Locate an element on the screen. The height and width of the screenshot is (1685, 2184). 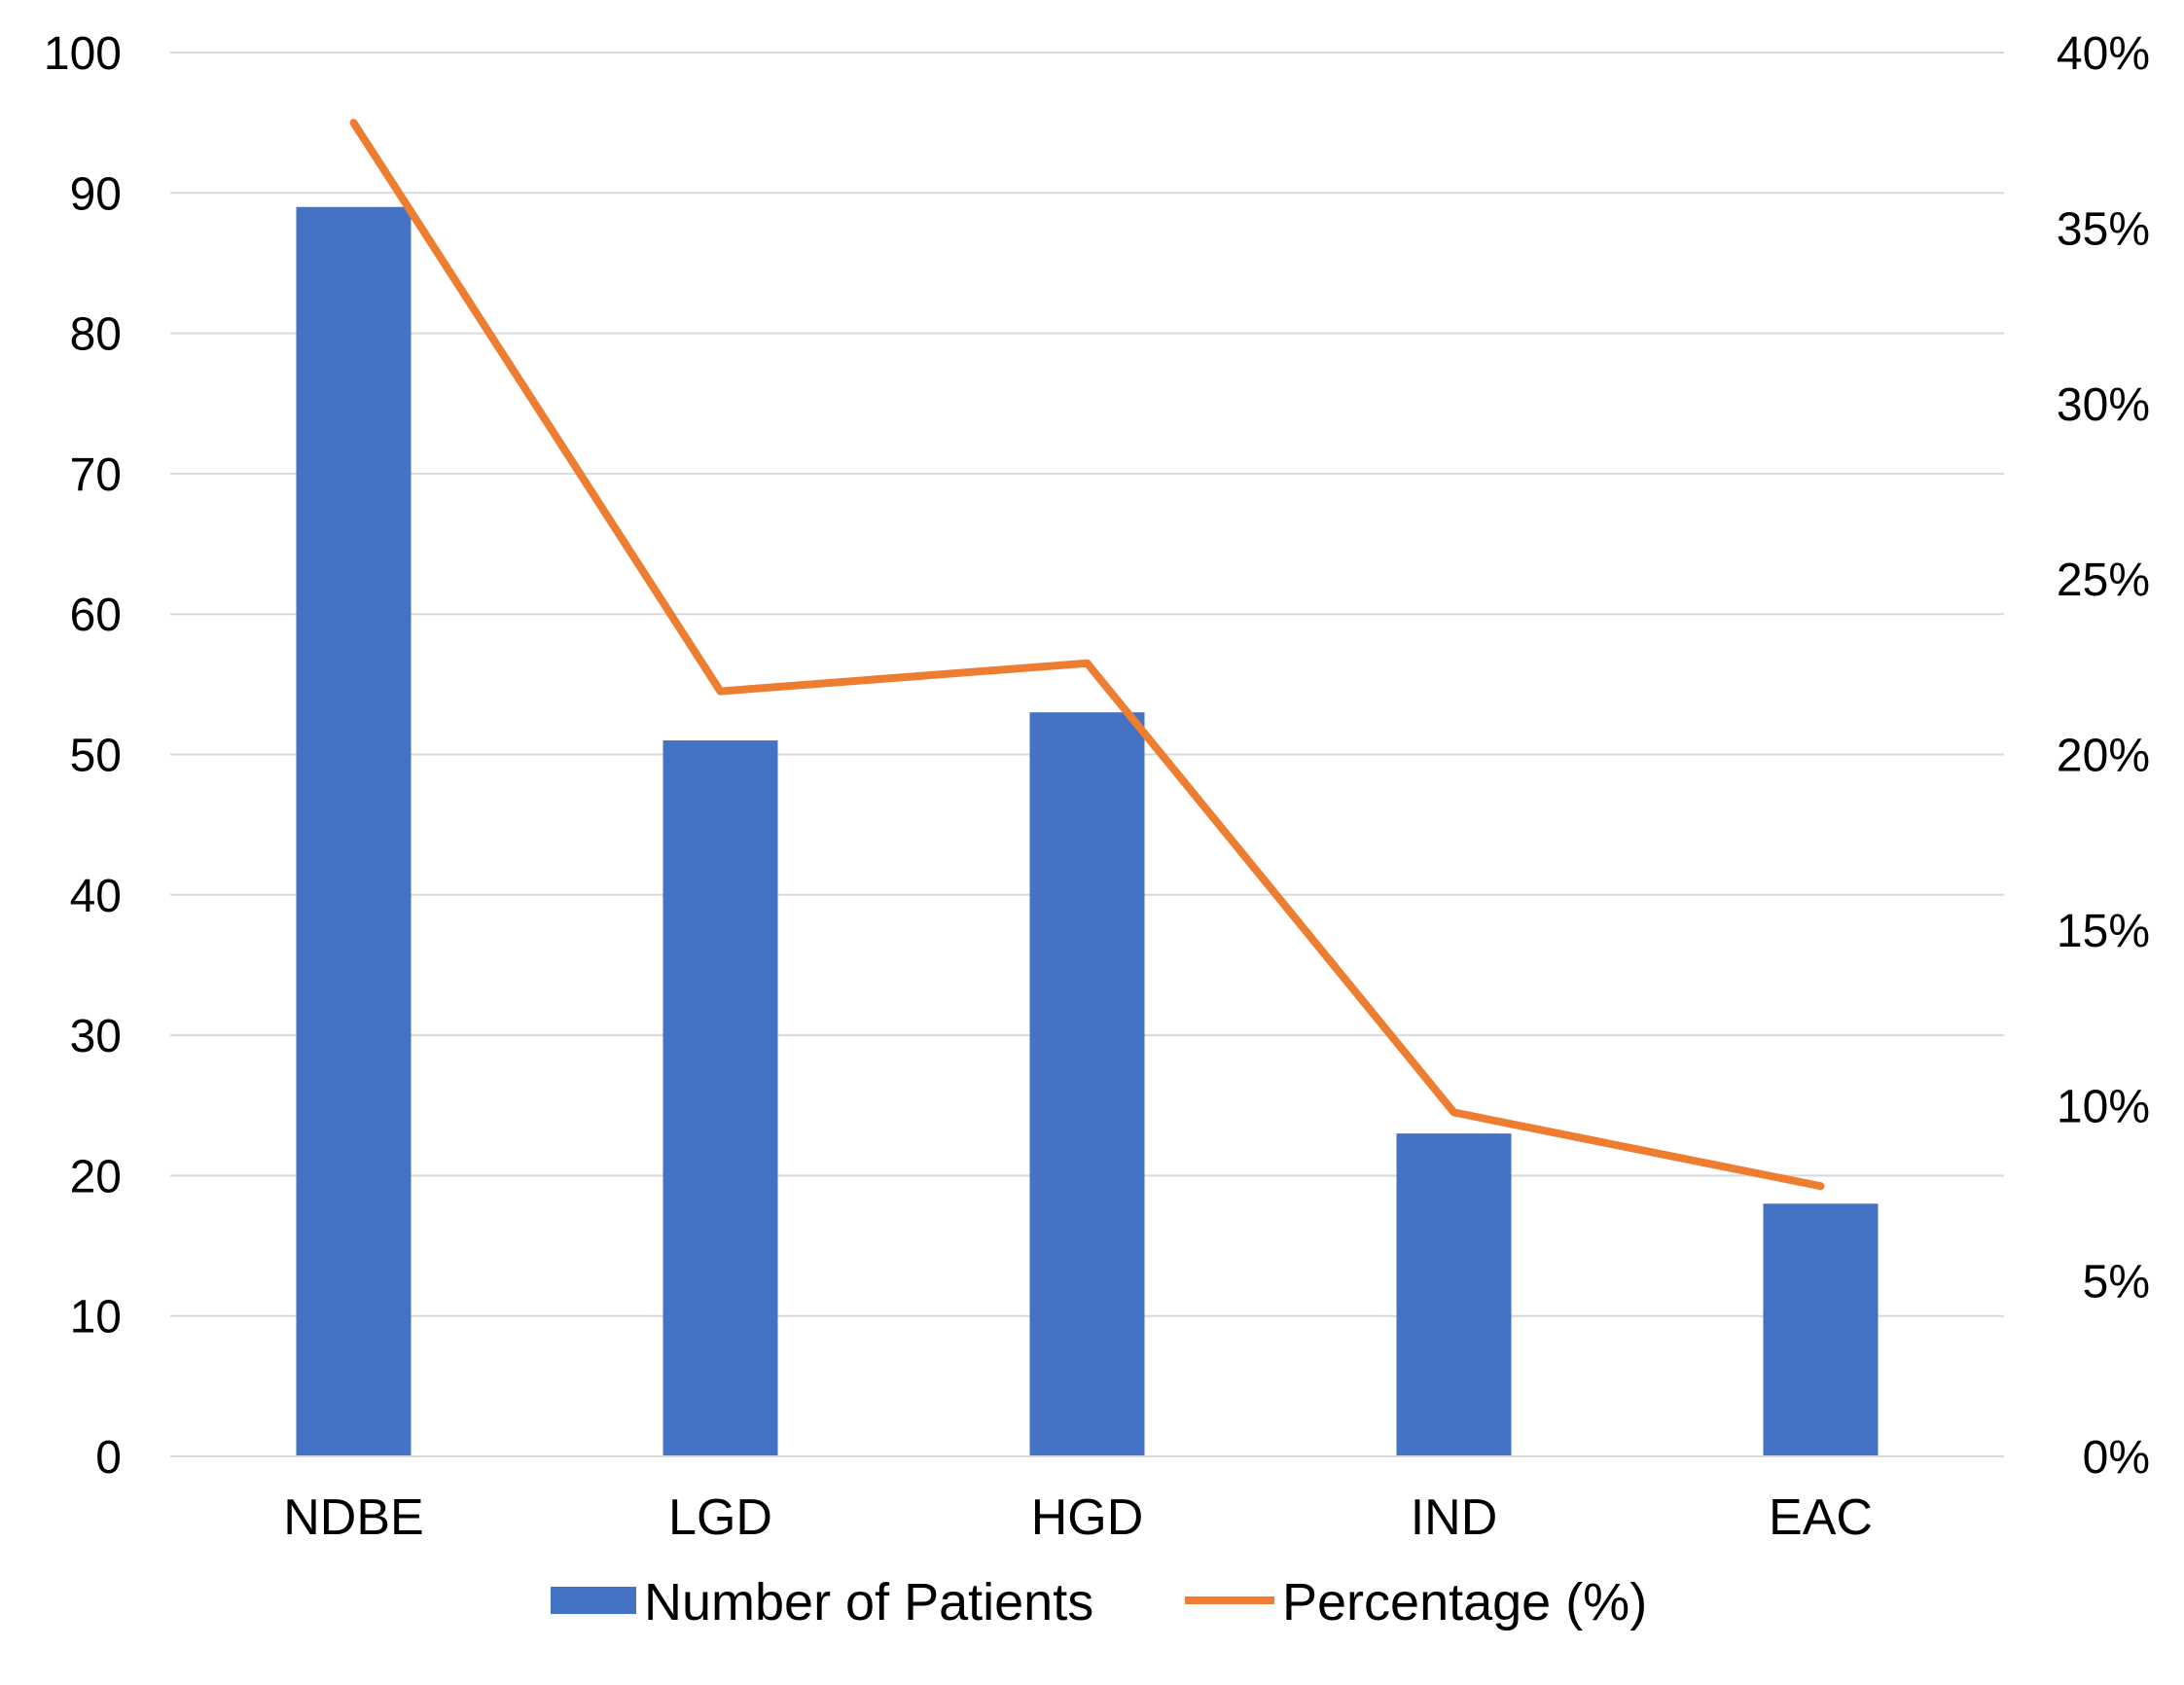
legend-label-percentage: Percentage (%) is located at coordinates (1464, 1602).